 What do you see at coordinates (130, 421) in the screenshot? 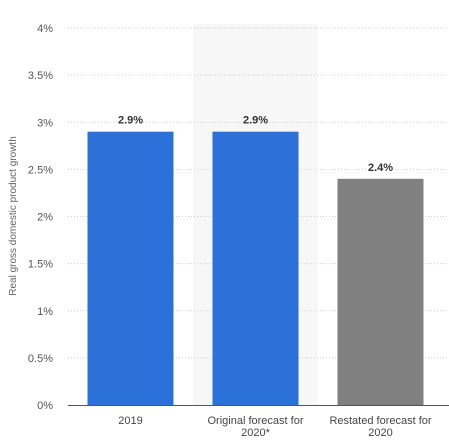
I see `x-tick-label: 2019` at bounding box center [130, 421].